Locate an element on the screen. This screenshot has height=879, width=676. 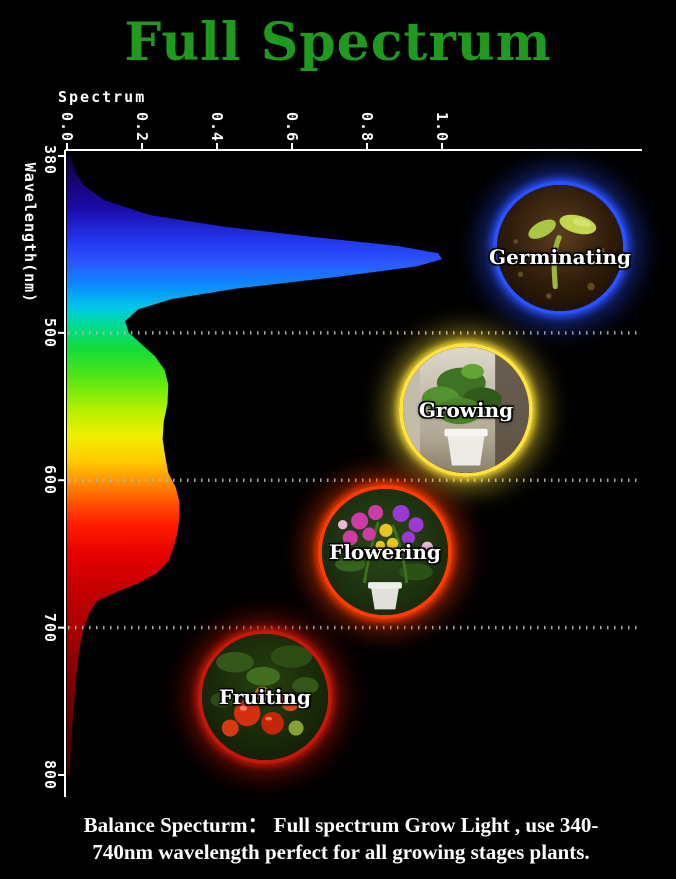
stage-growing: Growing is located at coordinates (466, 410).